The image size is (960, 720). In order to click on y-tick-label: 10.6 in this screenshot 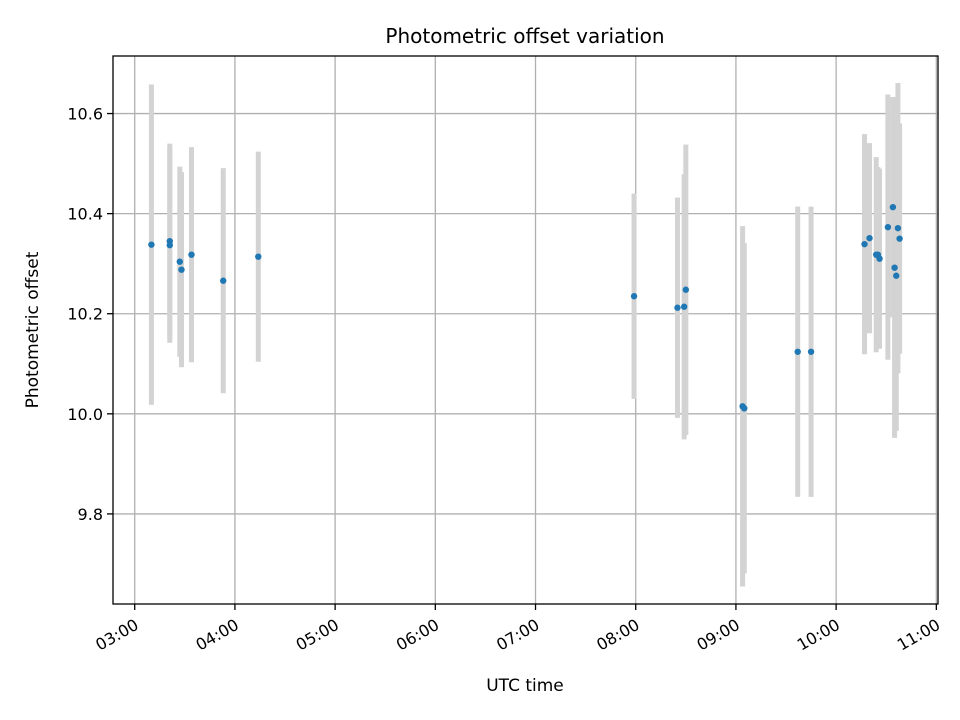, I will do `click(85, 114)`.